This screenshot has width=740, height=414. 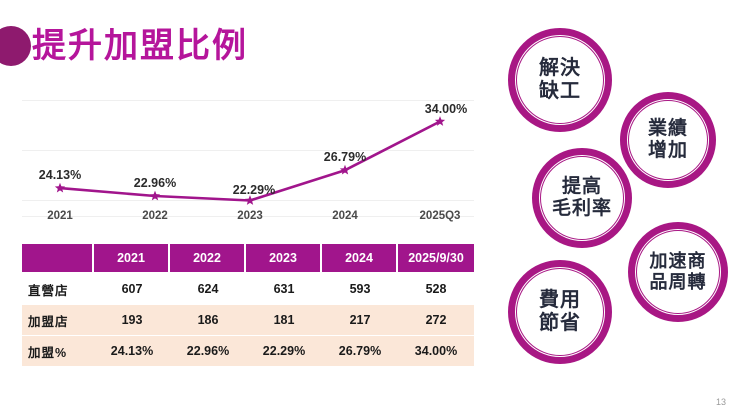 I want to click on table-cell: 193, so click(x=132, y=320).